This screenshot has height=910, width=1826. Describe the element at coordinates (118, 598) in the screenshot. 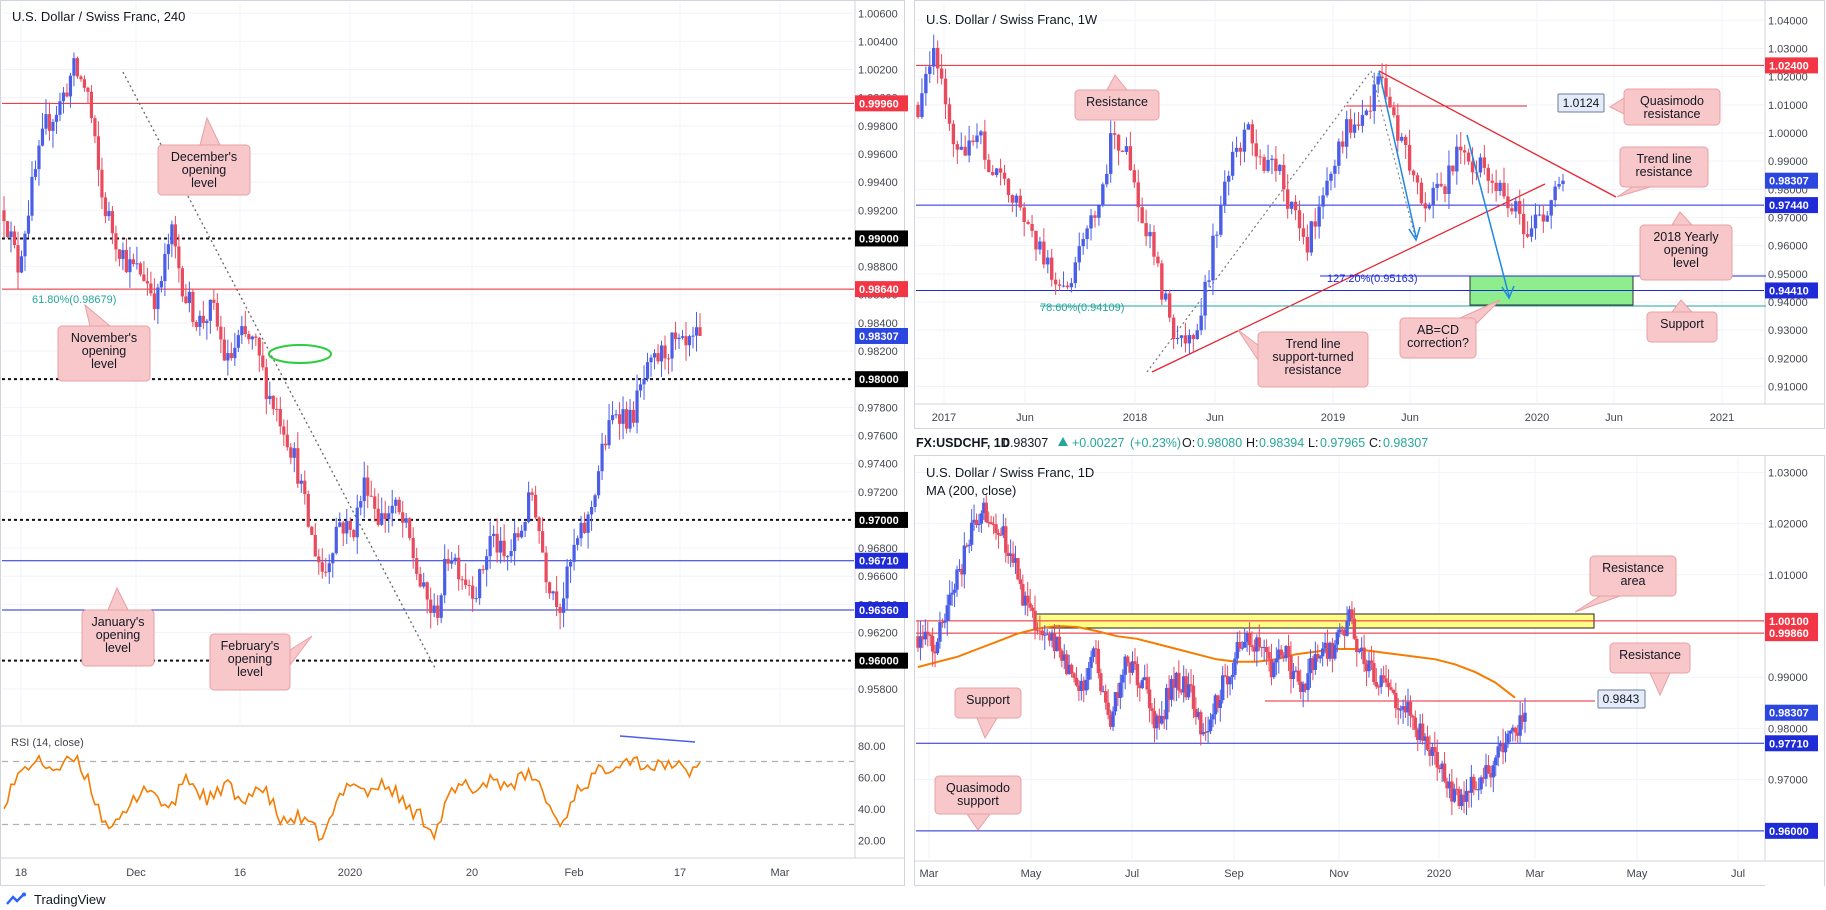

I see `note-january-opening-pointer` at that location.